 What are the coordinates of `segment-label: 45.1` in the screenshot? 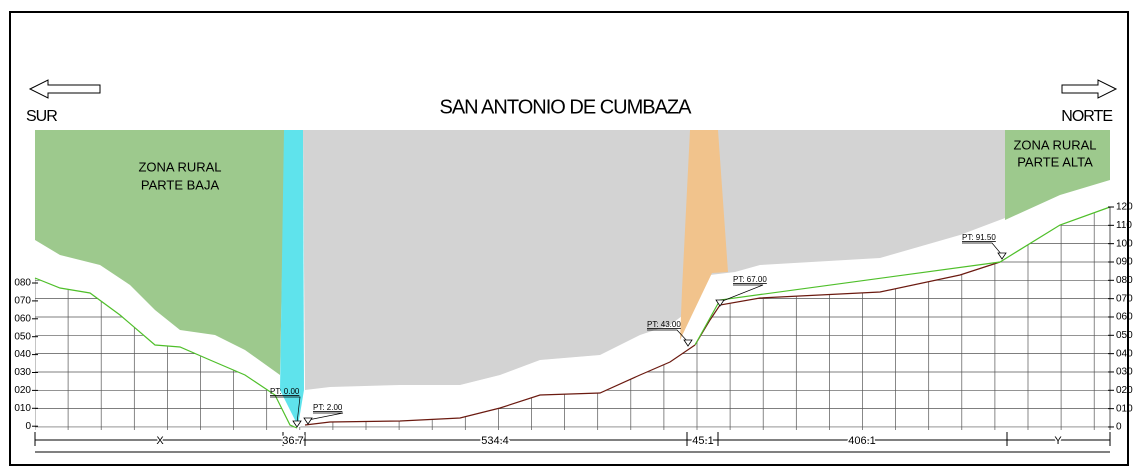 It's located at (702, 441).